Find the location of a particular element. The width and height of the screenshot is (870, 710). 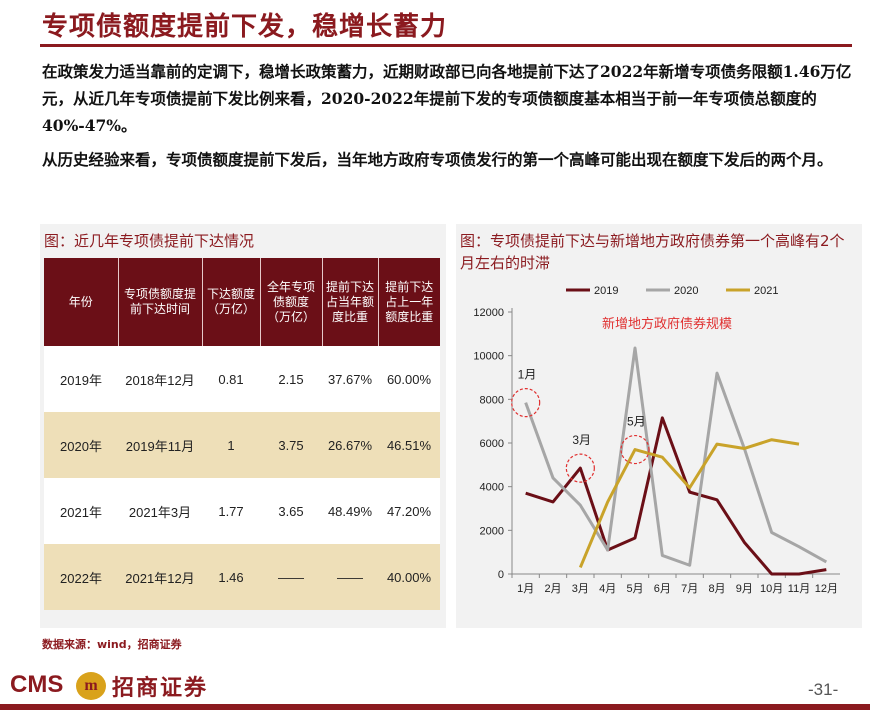

table-cell: 2020年 is located at coordinates (81, 445).